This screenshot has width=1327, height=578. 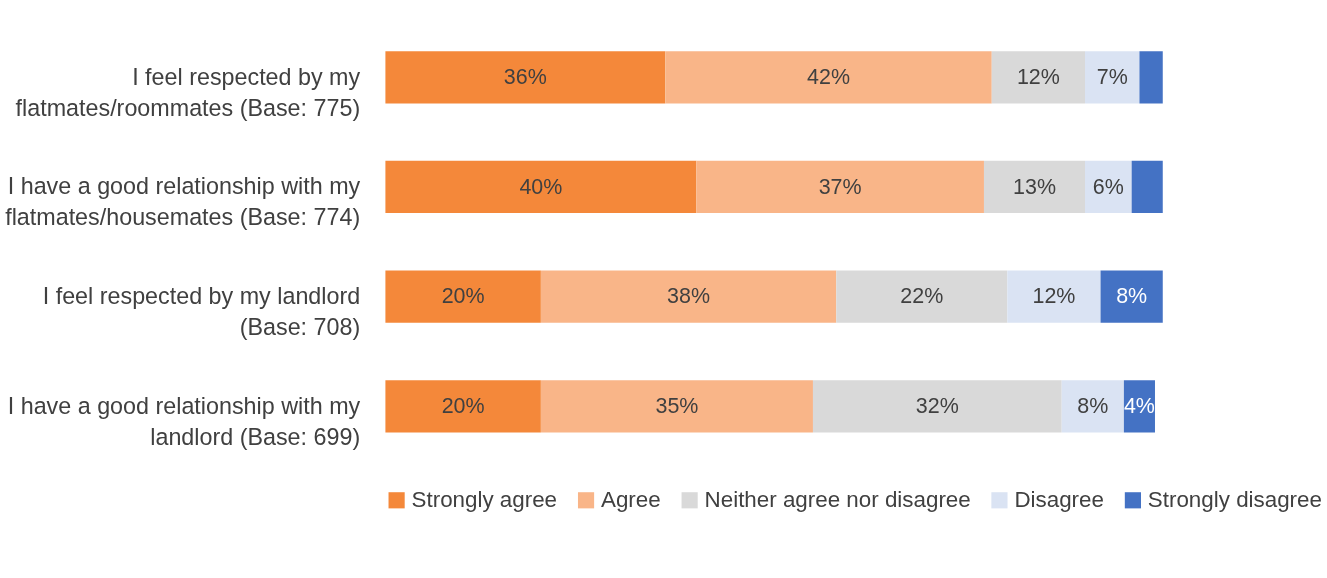 What do you see at coordinates (201, 311) in the screenshot?
I see `y-tick-label: I feel respected by my landlord (Base: 708)` at bounding box center [201, 311].